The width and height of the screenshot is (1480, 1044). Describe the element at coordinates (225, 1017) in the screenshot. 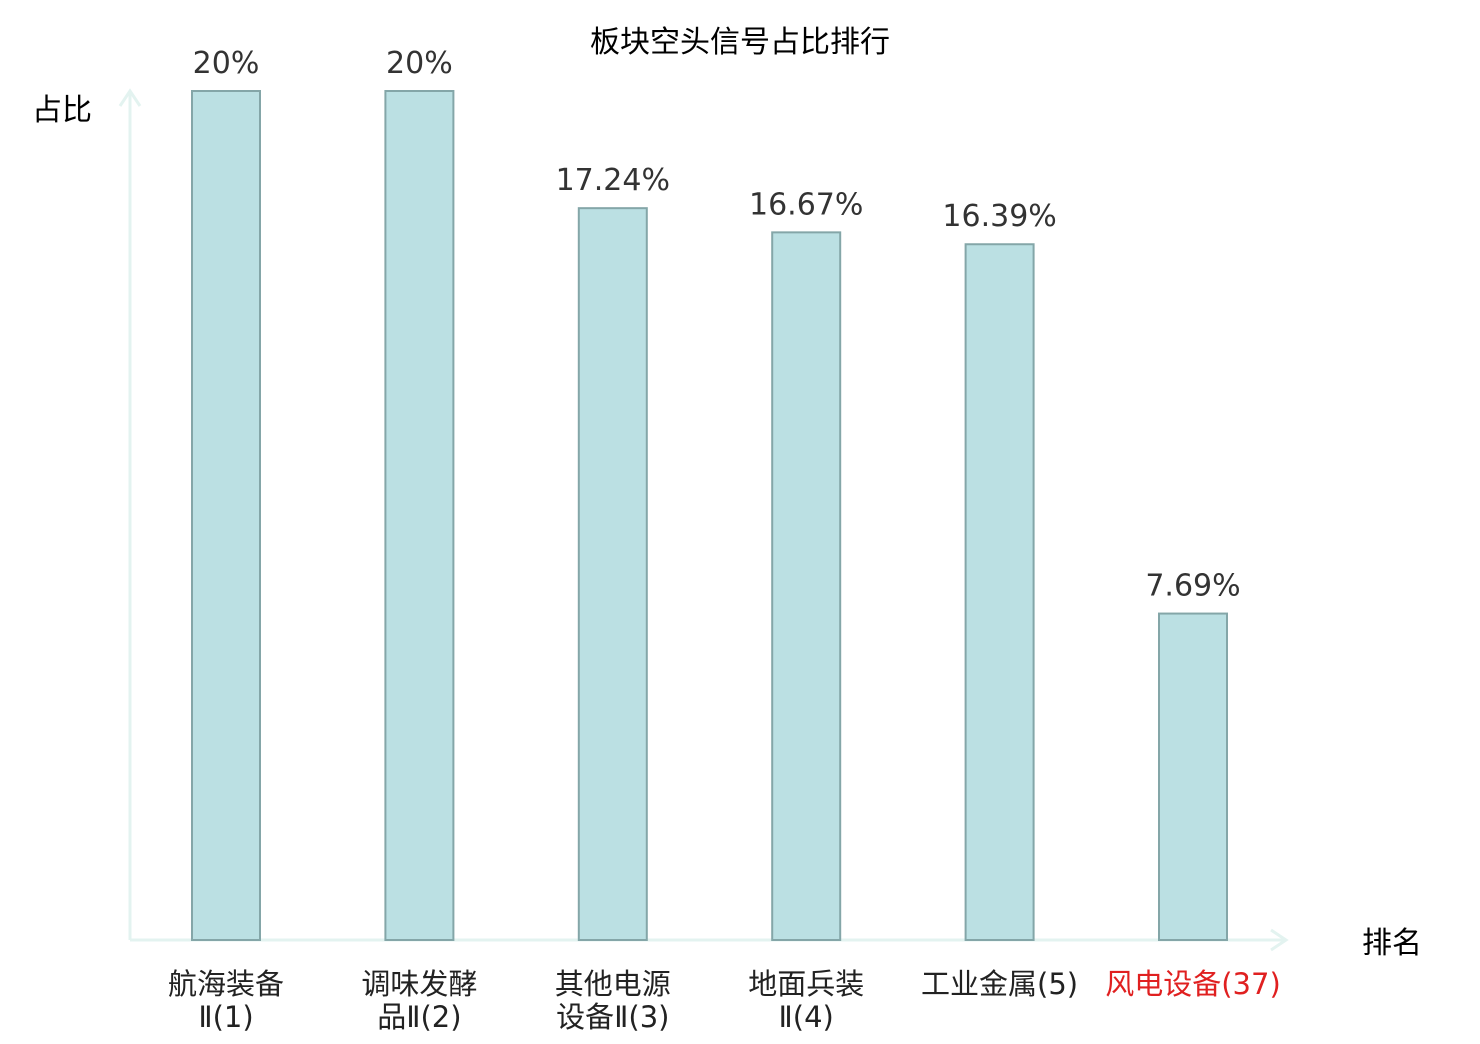

I see `x-tick-label: Ⅱ(1)` at that location.